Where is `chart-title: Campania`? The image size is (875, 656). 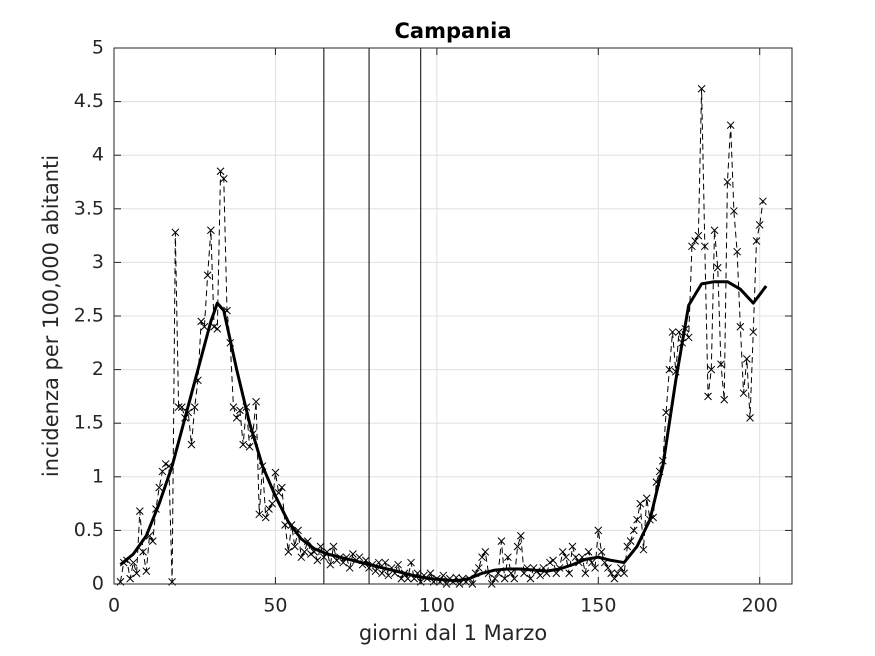 chart-title: Campania is located at coordinates (453, 31).